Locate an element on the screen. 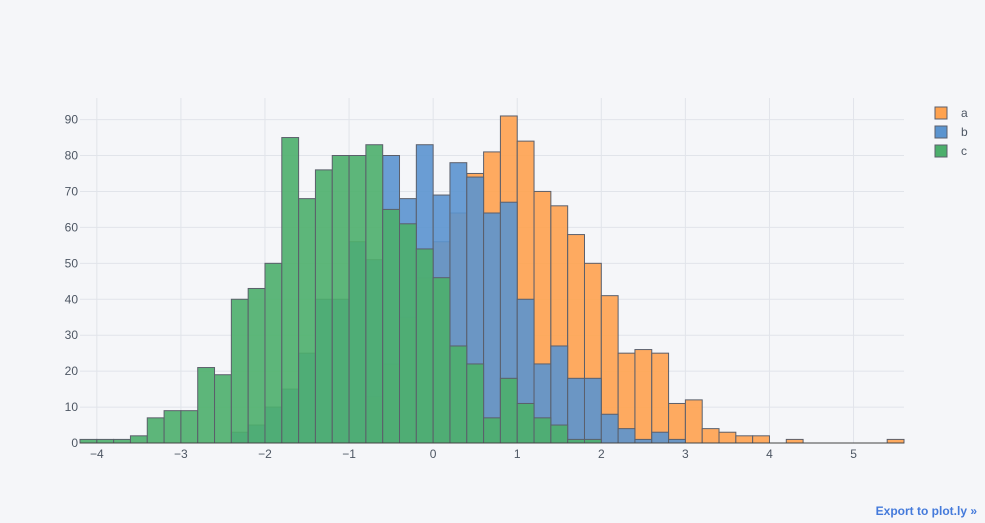  x-tick-label: 1 is located at coordinates (517, 454).